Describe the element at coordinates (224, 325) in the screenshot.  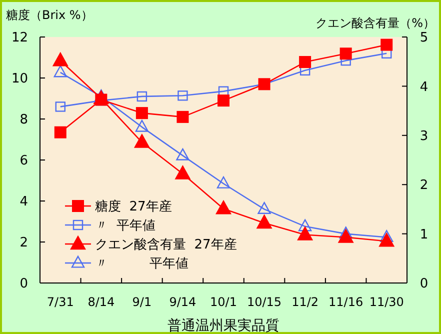
I see `x-axis-title: 普通温州果実品質` at that location.